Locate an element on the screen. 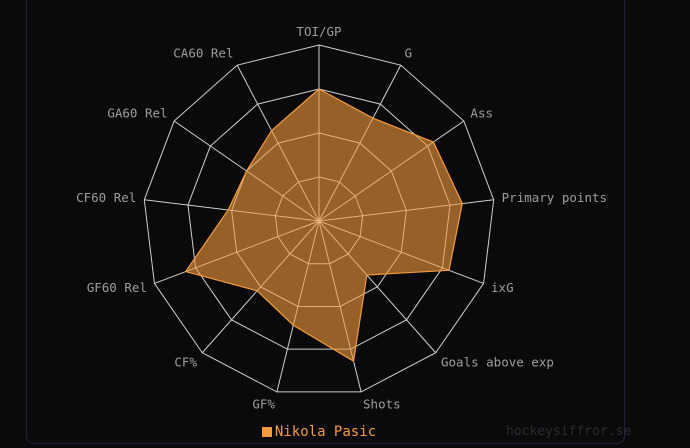 Image resolution: width=690 pixels, height=448 pixels. axis-label: GF60 Rel is located at coordinates (117, 287).